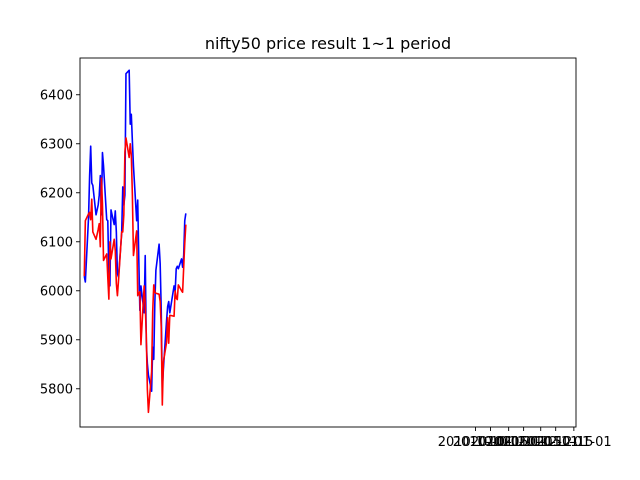 The height and width of the screenshot is (480, 640). What do you see at coordinates (56, 95) in the screenshot?
I see `y-tick-label: 6400` at bounding box center [56, 95].